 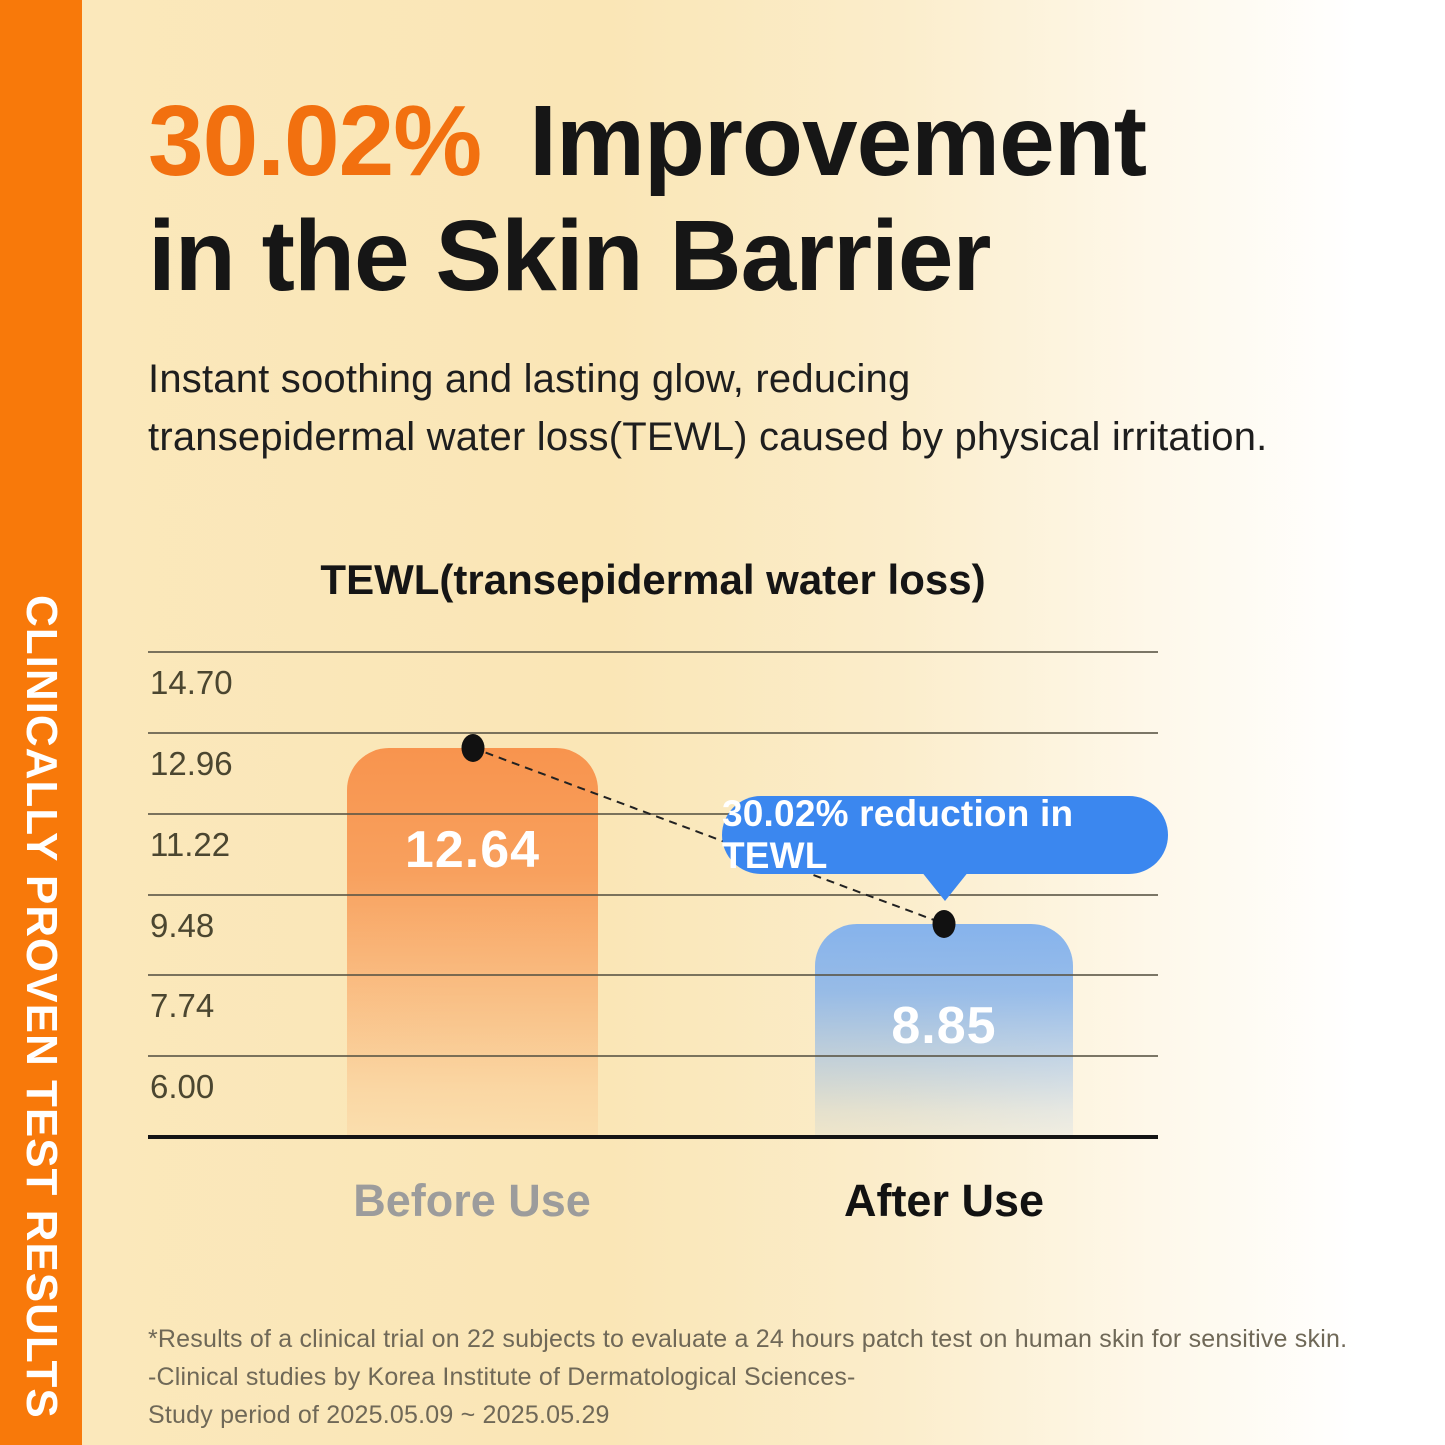 What do you see at coordinates (379, 1415) in the screenshot?
I see `footnote-line3: Study period of 2025.05.09 ~ 2025.05.29` at bounding box center [379, 1415].